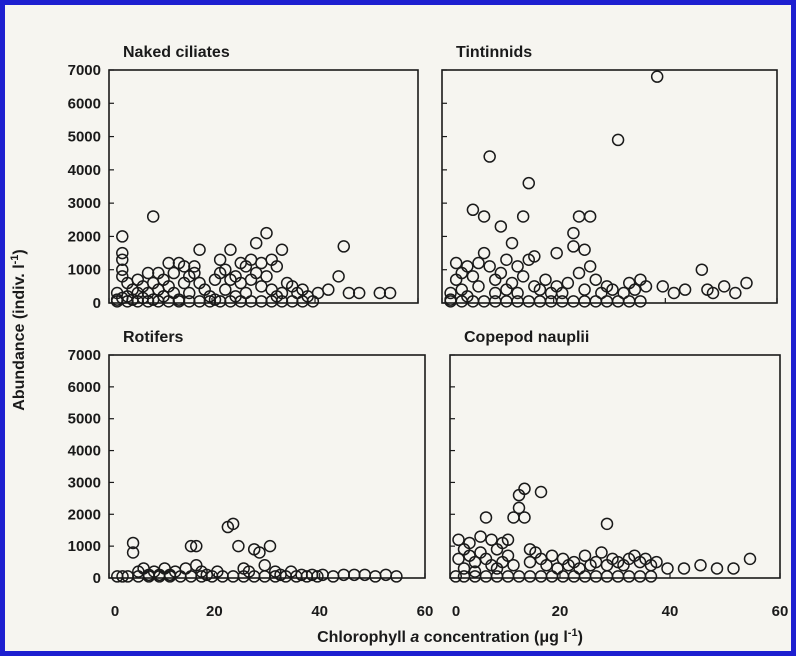 The height and width of the screenshot is (656, 796). What do you see at coordinates (319, 611) in the screenshot?
I see `rotifers-x-tick-label: 40` at bounding box center [319, 611].